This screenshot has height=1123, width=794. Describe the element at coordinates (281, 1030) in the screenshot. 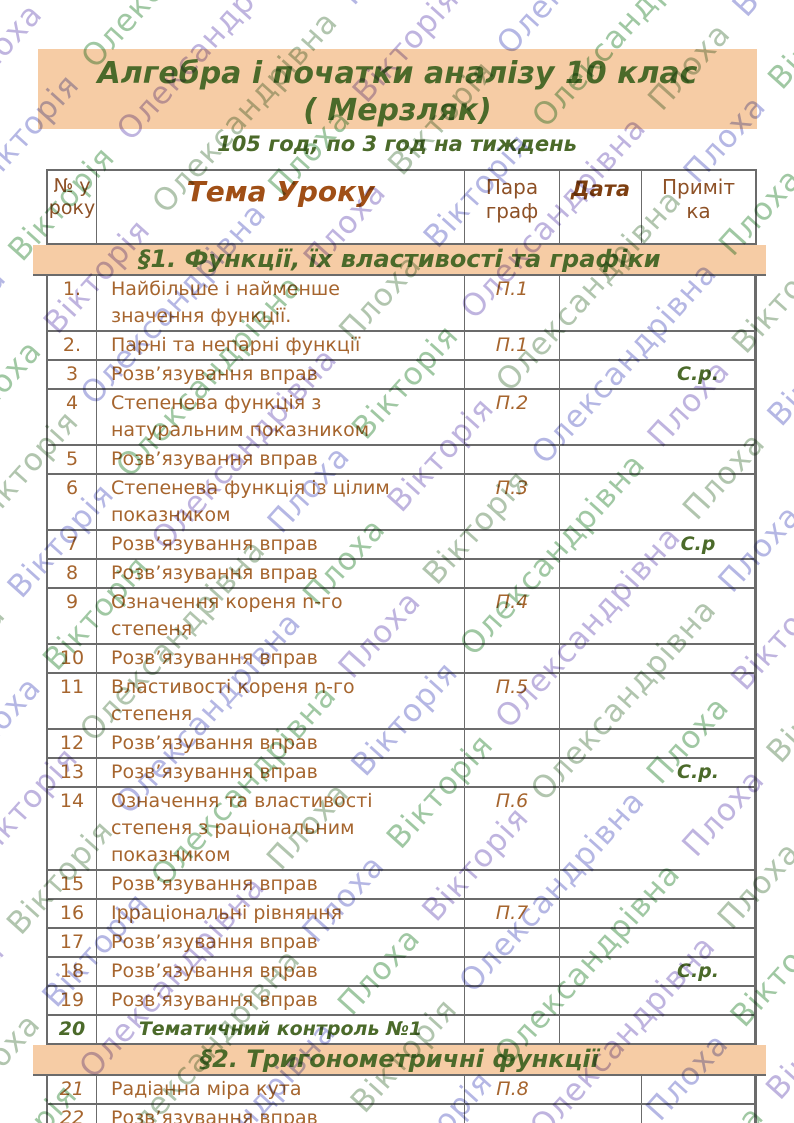

I see `lesson-topic-cell: Тематичний контроль №1` at that location.